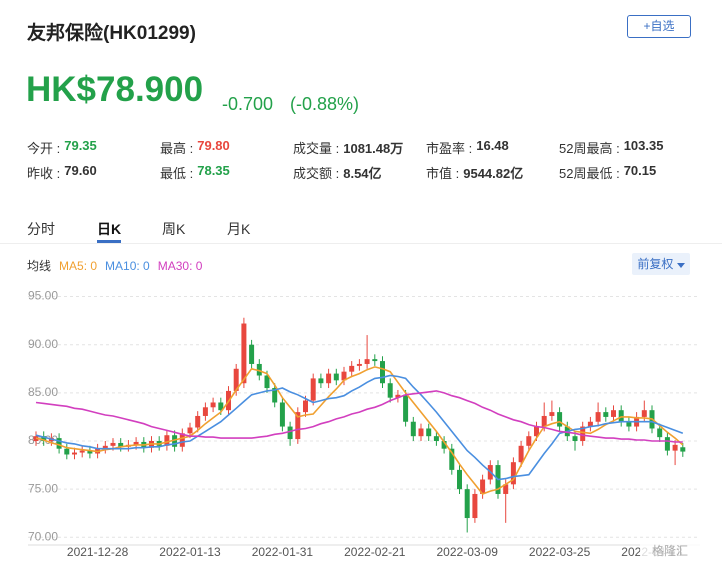  Describe the element at coordinates (589, 173) in the screenshot. I see `stat-label: 52周最低 :` at that location.